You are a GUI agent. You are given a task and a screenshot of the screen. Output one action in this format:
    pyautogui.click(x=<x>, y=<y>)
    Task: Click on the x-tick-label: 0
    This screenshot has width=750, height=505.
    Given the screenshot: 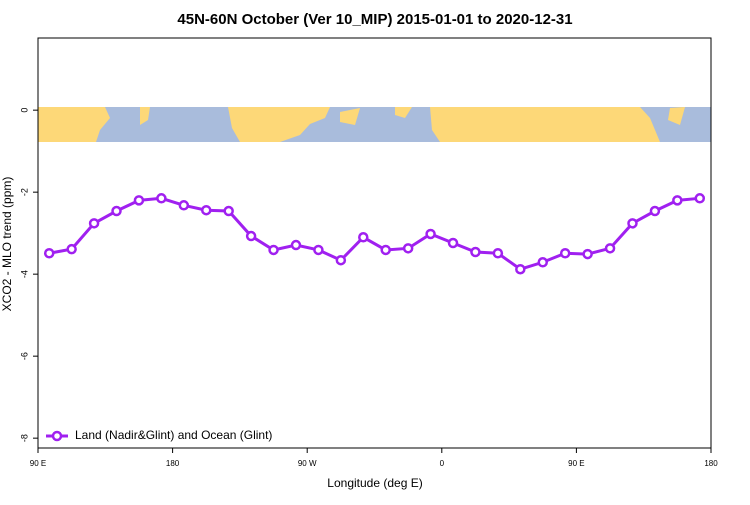 What is the action you would take?
    pyautogui.click(x=442, y=463)
    